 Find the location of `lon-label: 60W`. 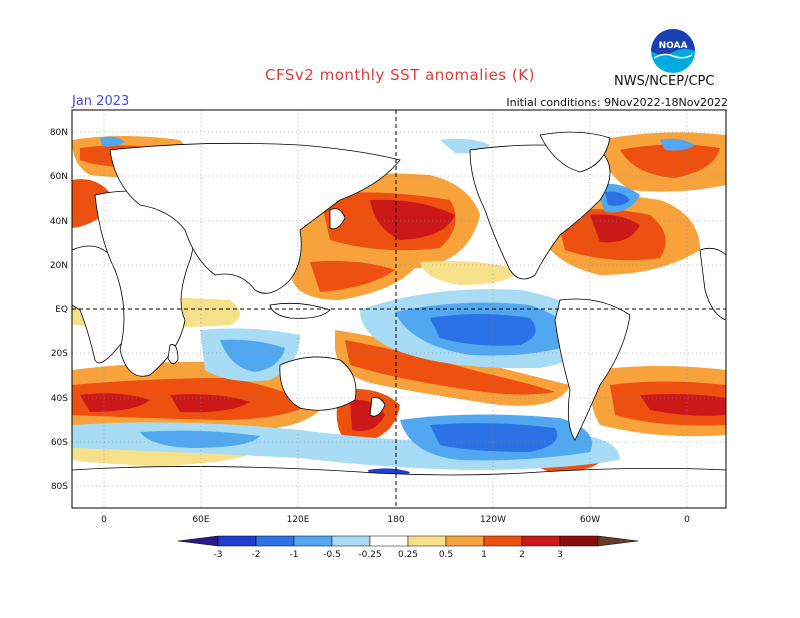

lon-label: 60W is located at coordinates (590, 520).